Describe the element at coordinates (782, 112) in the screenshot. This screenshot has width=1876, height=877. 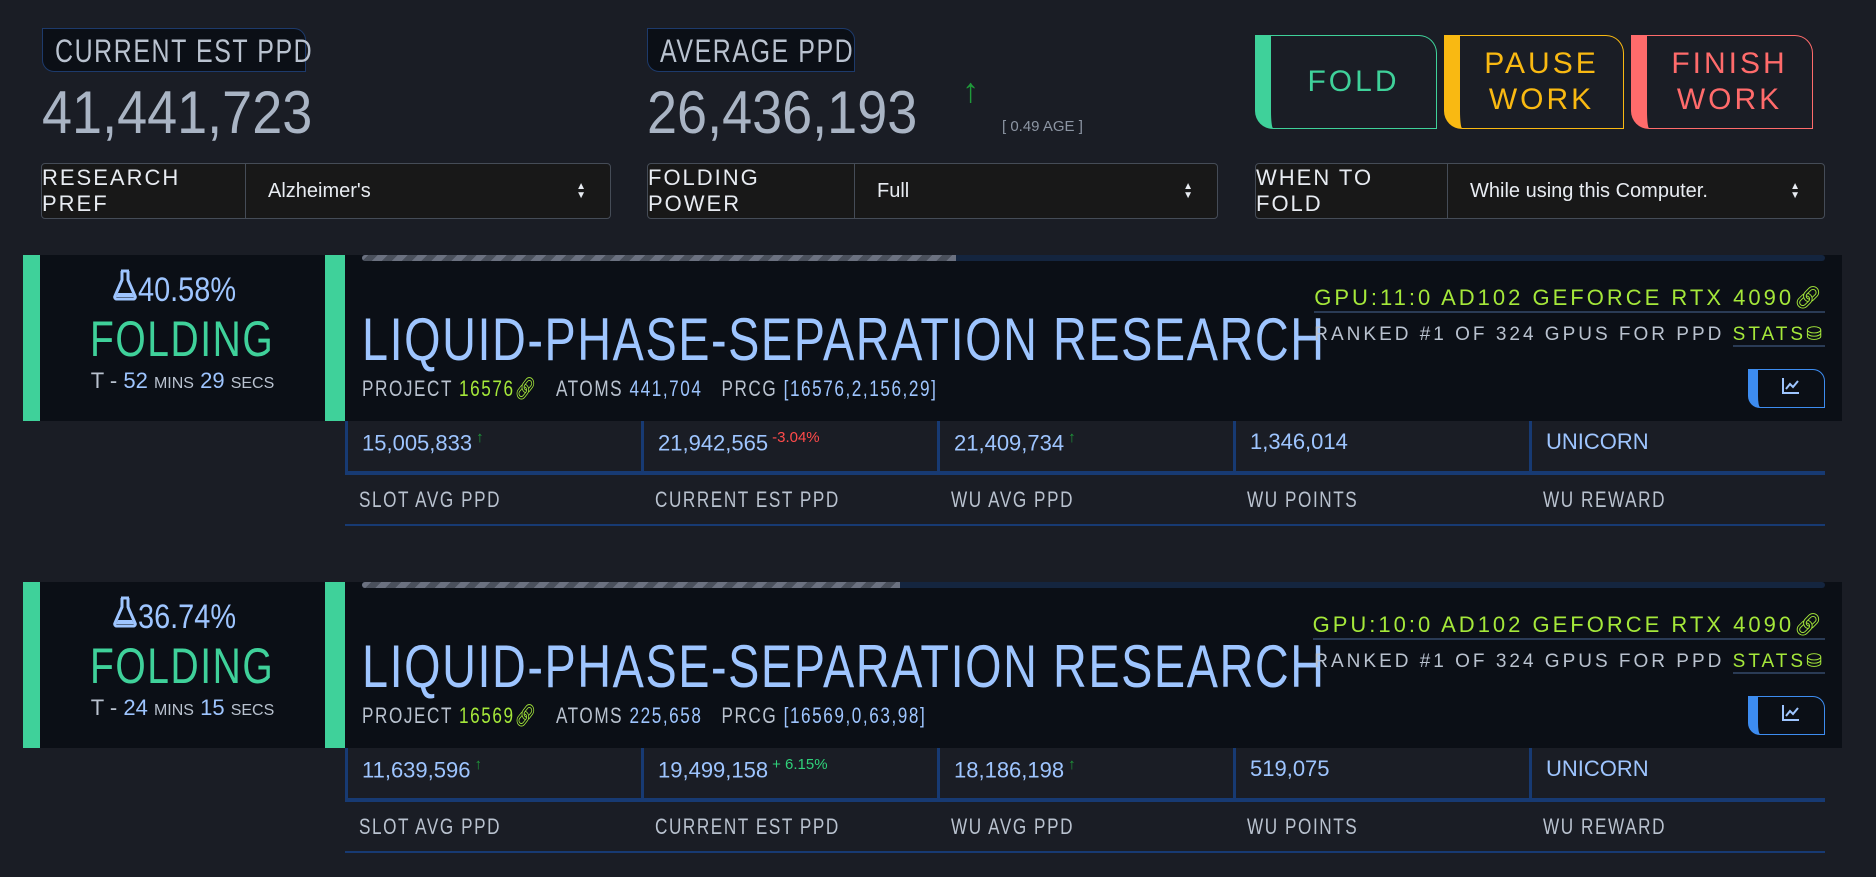
I see `average-ppd-value: 26,436,193` at that location.